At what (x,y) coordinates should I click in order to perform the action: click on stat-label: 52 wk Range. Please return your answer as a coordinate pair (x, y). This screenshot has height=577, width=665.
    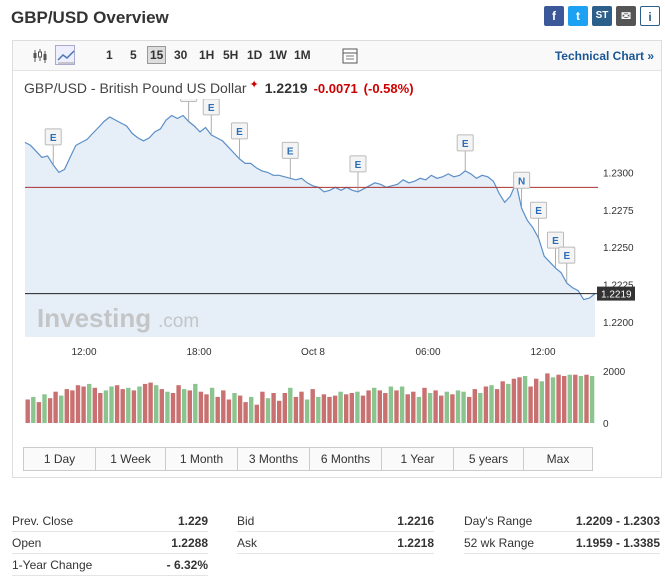
    Looking at the image, I should click on (499, 543).